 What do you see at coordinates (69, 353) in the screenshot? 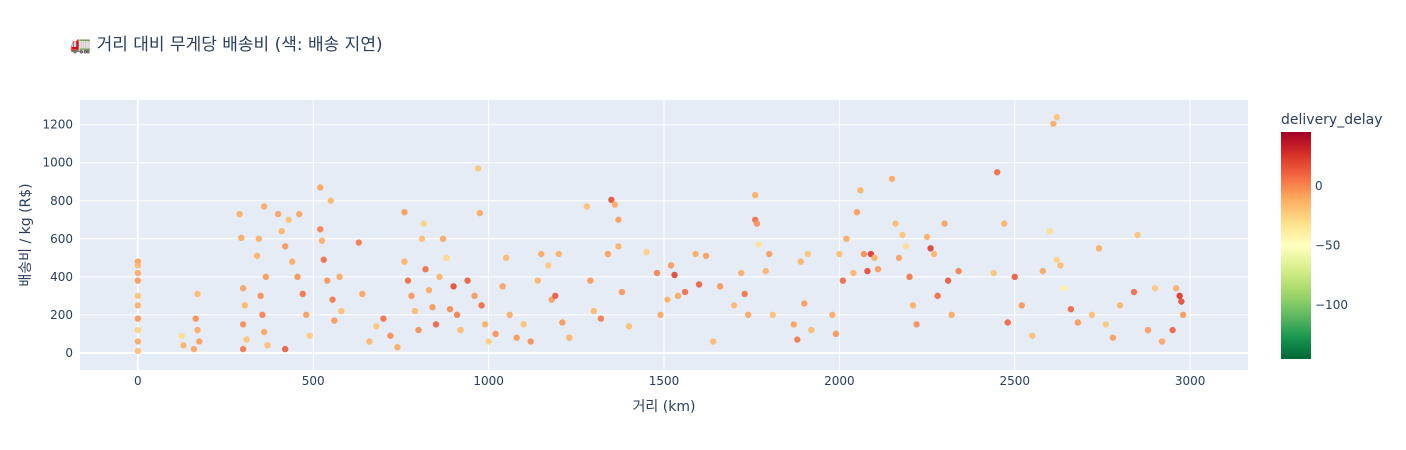
I see `y-tick-label: 0` at bounding box center [69, 353].